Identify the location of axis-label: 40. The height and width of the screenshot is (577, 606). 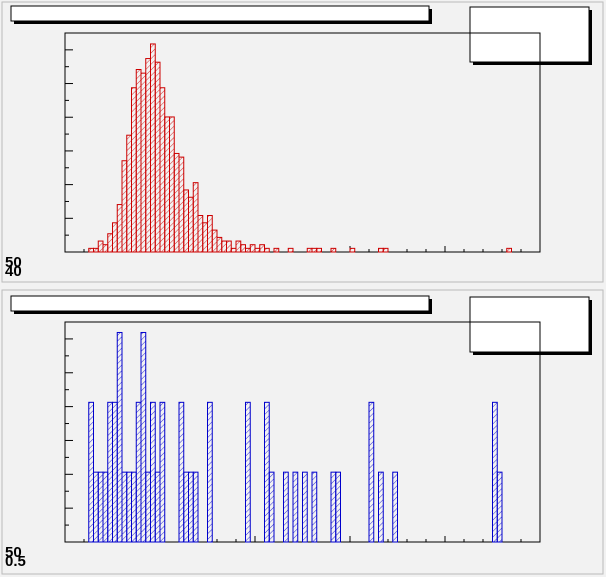
(13, 271).